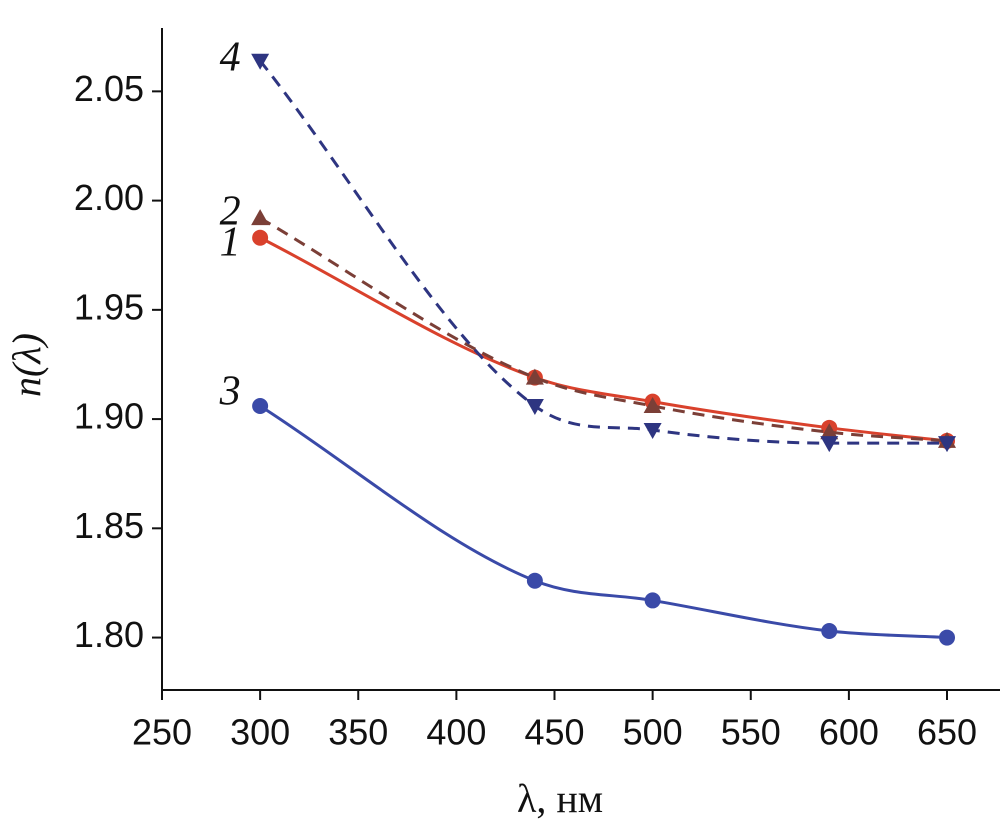 The width and height of the screenshot is (1004, 835). Describe the element at coordinates (162, 732) in the screenshot. I see `x-tick-label: 250` at that location.